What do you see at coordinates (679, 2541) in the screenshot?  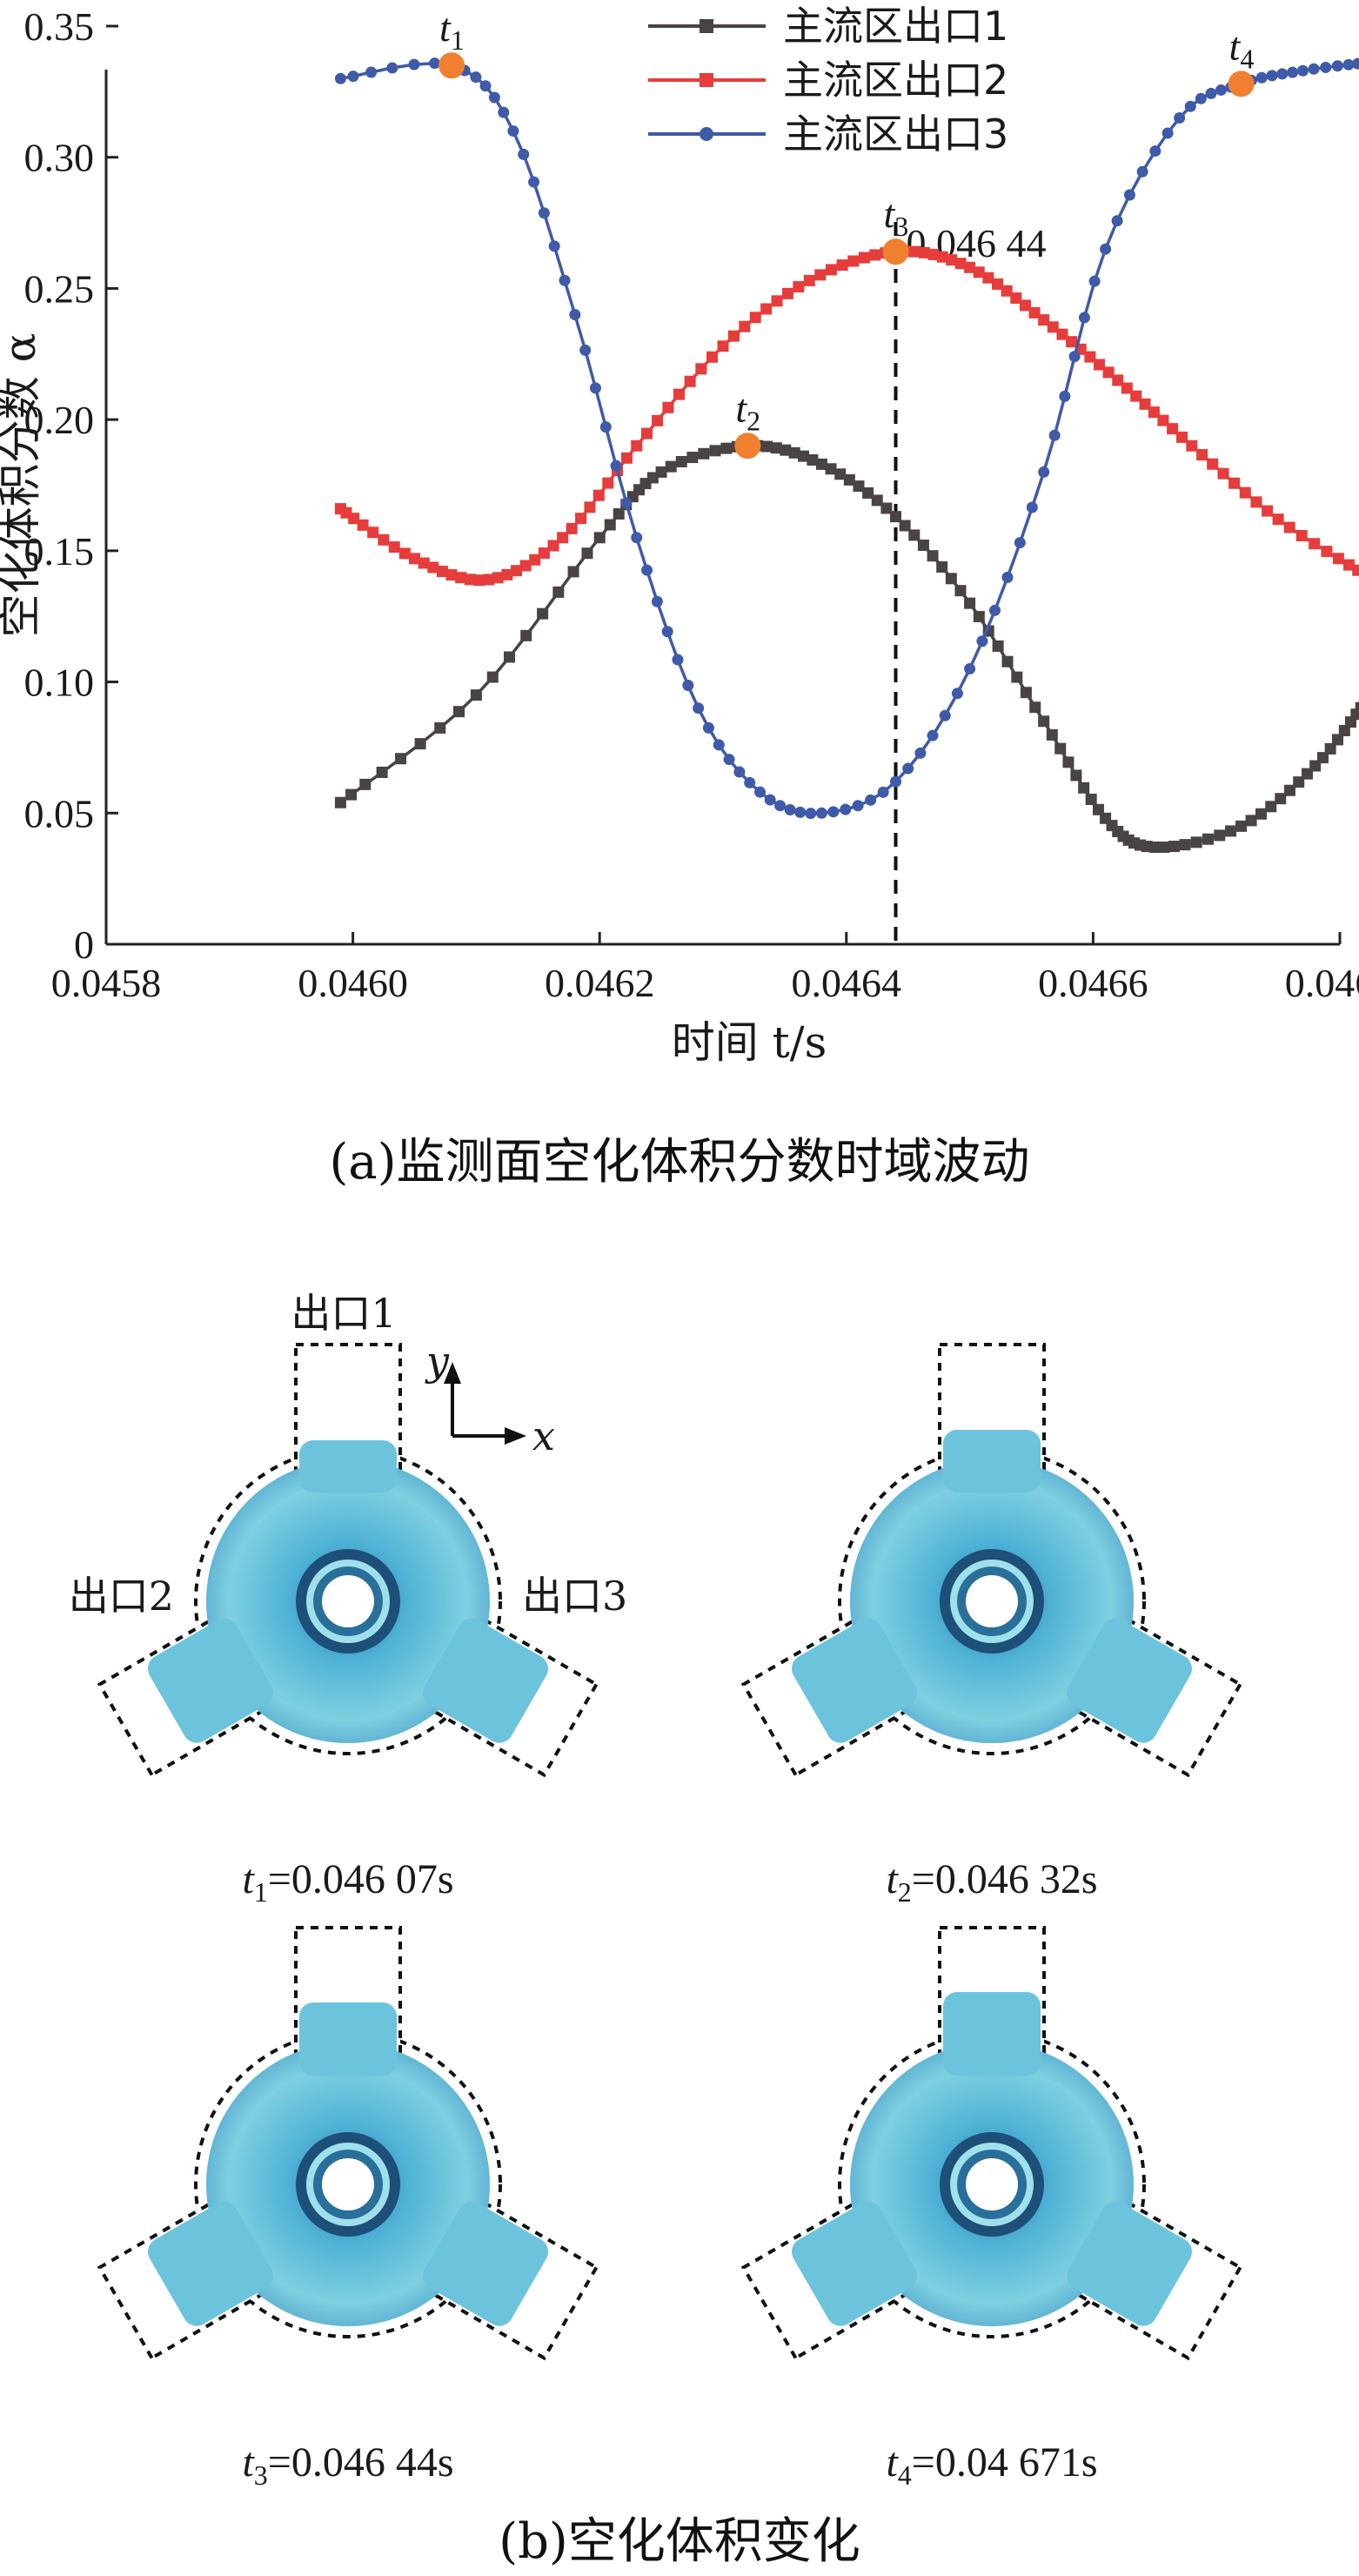 I see `caption-b: (b)空化体积变化` at bounding box center [679, 2541].